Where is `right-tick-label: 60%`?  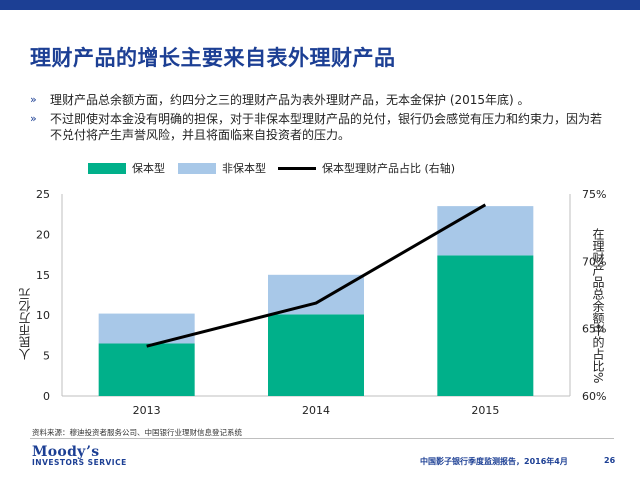 right-tick-label: 60% is located at coordinates (594, 396).